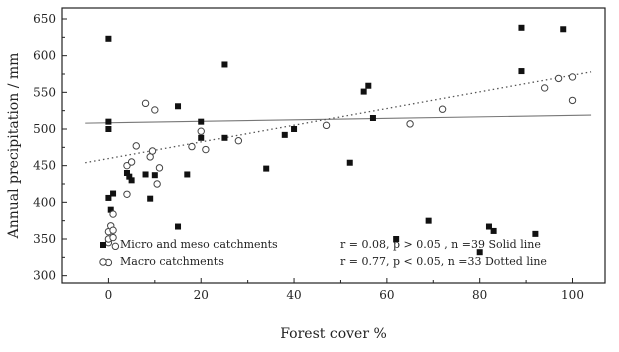 Image resolution: width=619 pixels, height=352 pixels. What do you see at coordinates (44, 129) in the screenshot?
I see `y-tick-label: 500` at bounding box center [44, 129].